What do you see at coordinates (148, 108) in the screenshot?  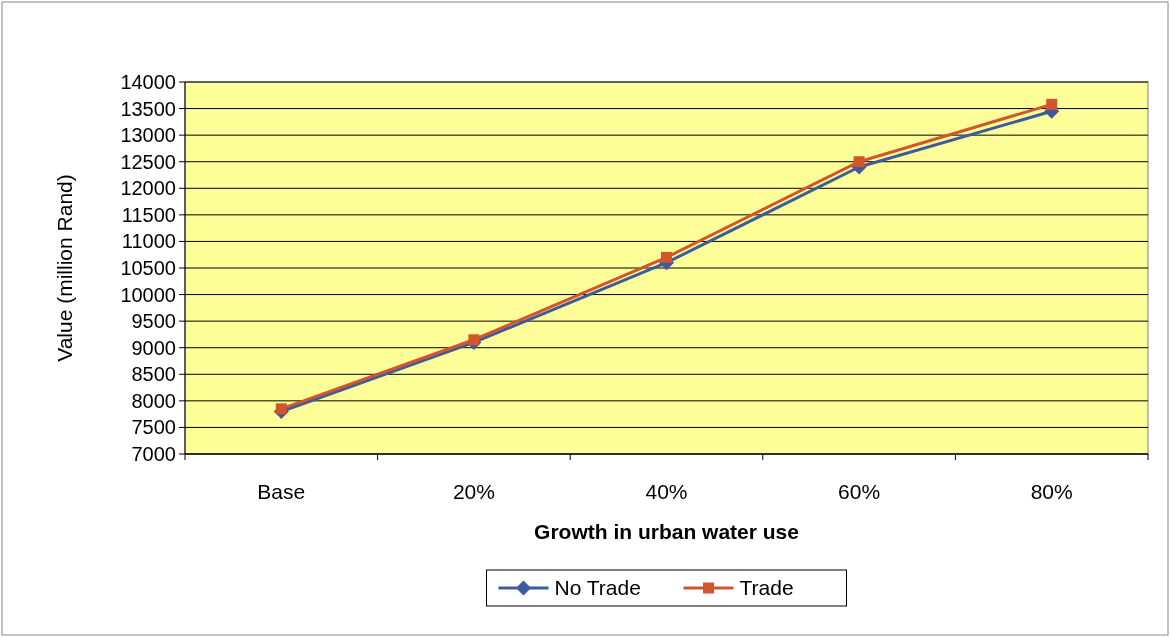 I see `y-tick-label: 13500` at bounding box center [148, 108].